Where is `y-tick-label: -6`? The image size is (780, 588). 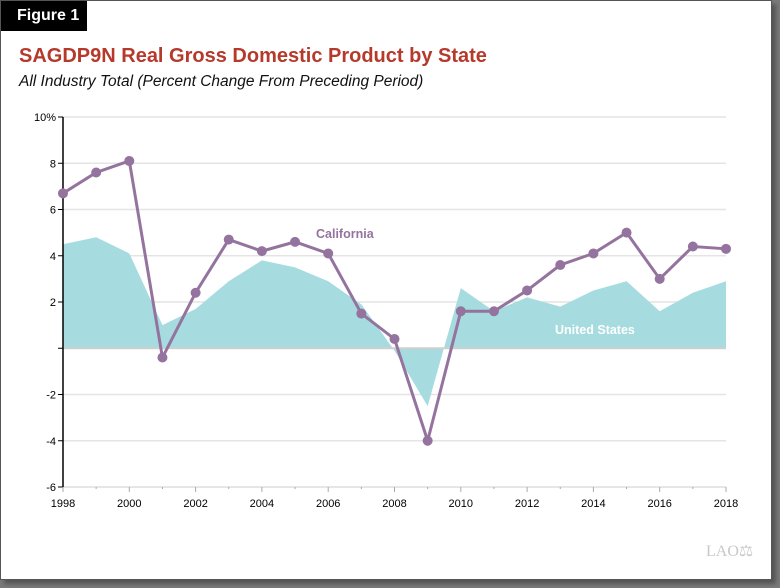 y-tick-label: -6 is located at coordinates (51, 488).